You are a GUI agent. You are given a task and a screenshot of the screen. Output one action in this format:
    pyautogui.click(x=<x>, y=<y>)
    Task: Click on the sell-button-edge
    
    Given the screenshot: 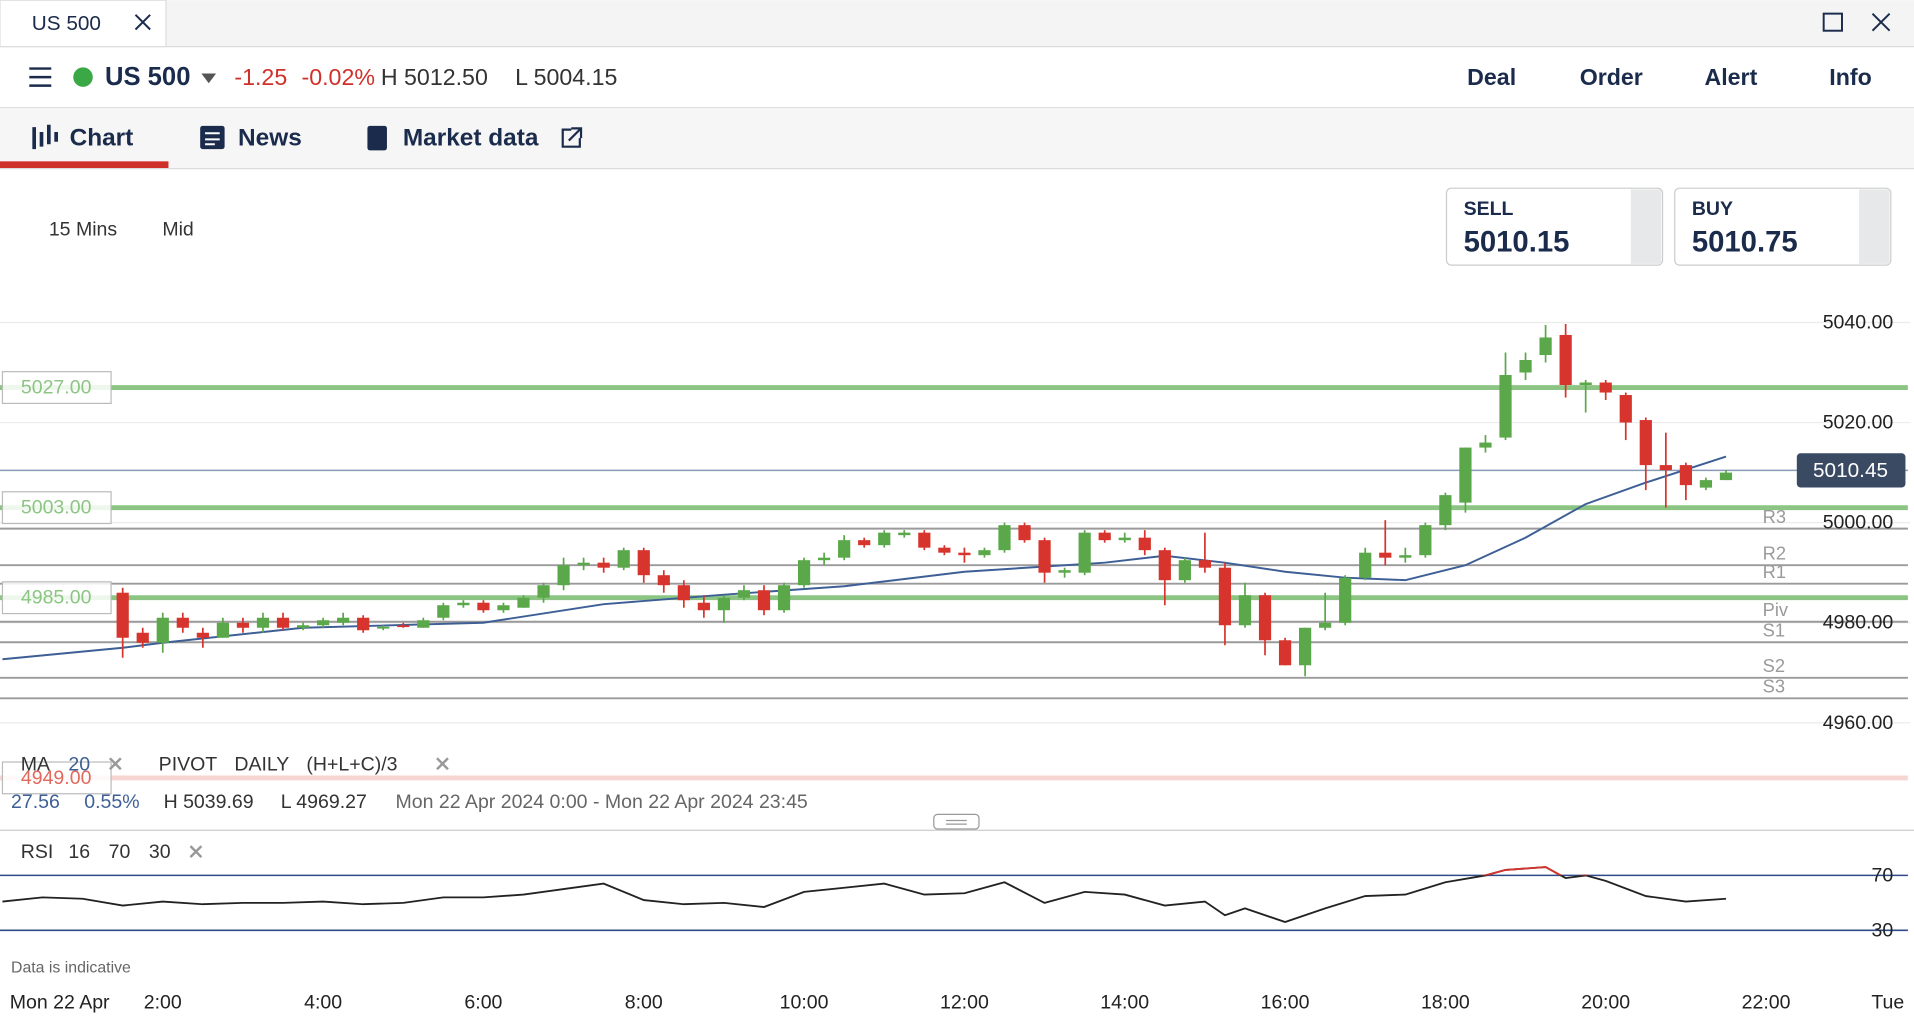 What is the action you would take?
    pyautogui.click(x=1646, y=226)
    